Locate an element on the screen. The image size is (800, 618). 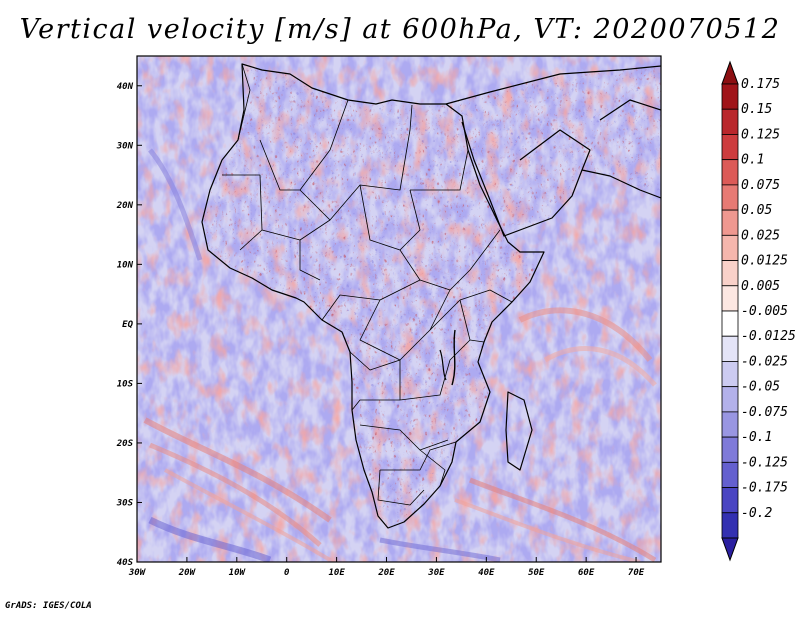
lat-tick-label: 20S is located at coordinates (125, 444).